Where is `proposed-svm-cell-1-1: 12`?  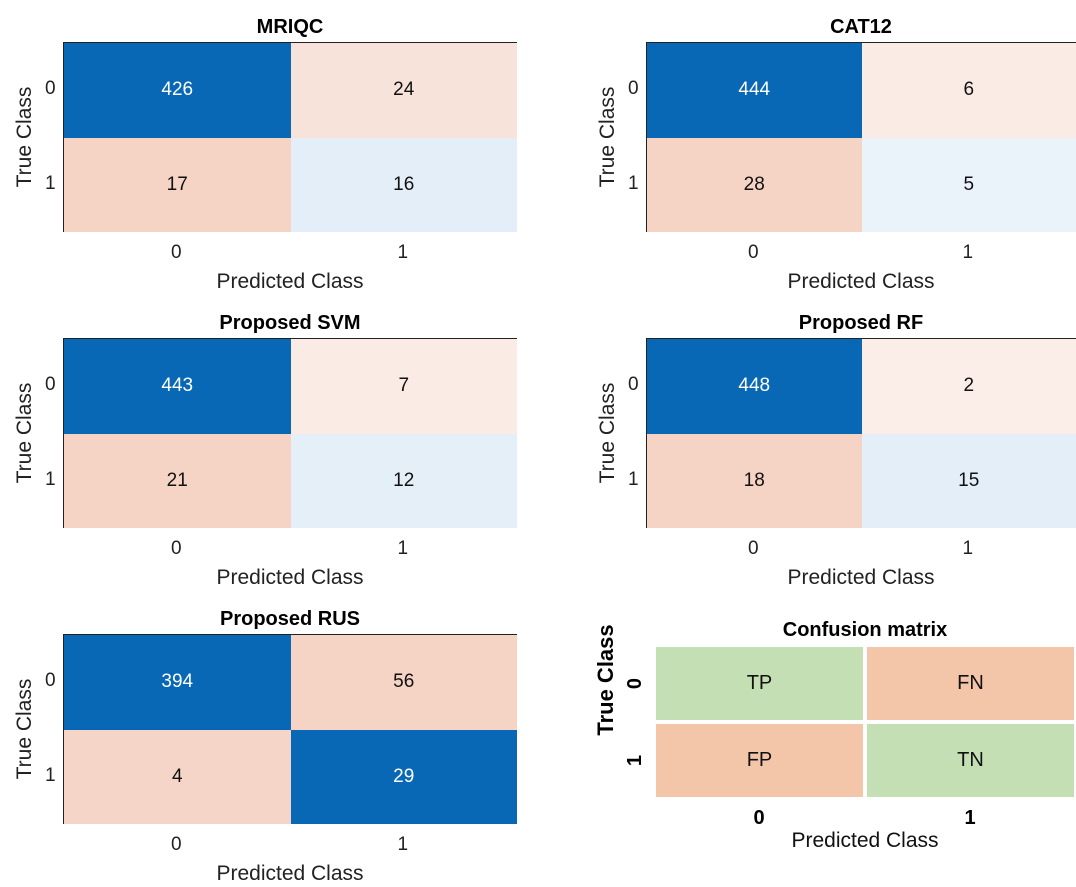
proposed-svm-cell-1-1: 12 is located at coordinates (403, 480).